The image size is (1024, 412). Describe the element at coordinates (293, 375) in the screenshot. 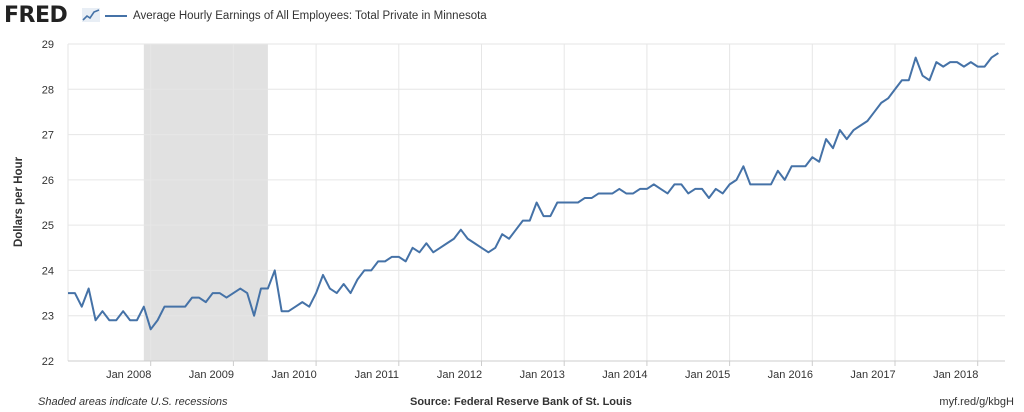

I see `x-tick-label-2: Jan 2010` at that location.